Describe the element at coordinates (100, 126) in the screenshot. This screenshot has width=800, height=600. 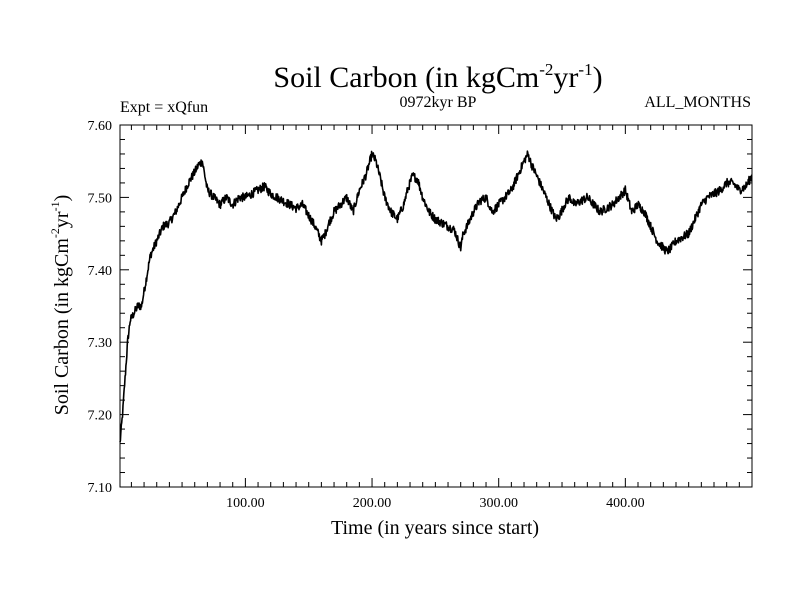
I see `y-tick-label: 7.60` at that location.